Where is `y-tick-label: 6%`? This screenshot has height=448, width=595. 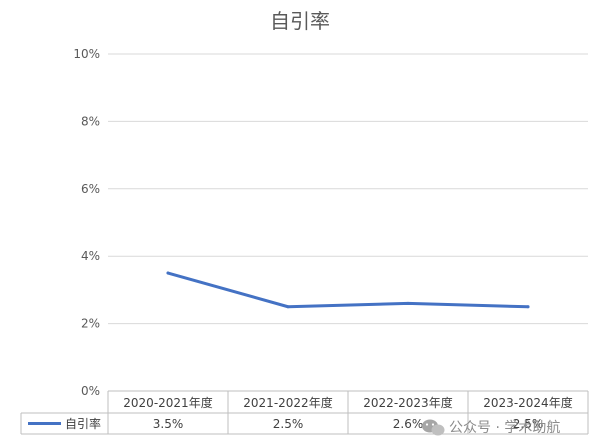
y-tick-label: 6% is located at coordinates (90, 189).